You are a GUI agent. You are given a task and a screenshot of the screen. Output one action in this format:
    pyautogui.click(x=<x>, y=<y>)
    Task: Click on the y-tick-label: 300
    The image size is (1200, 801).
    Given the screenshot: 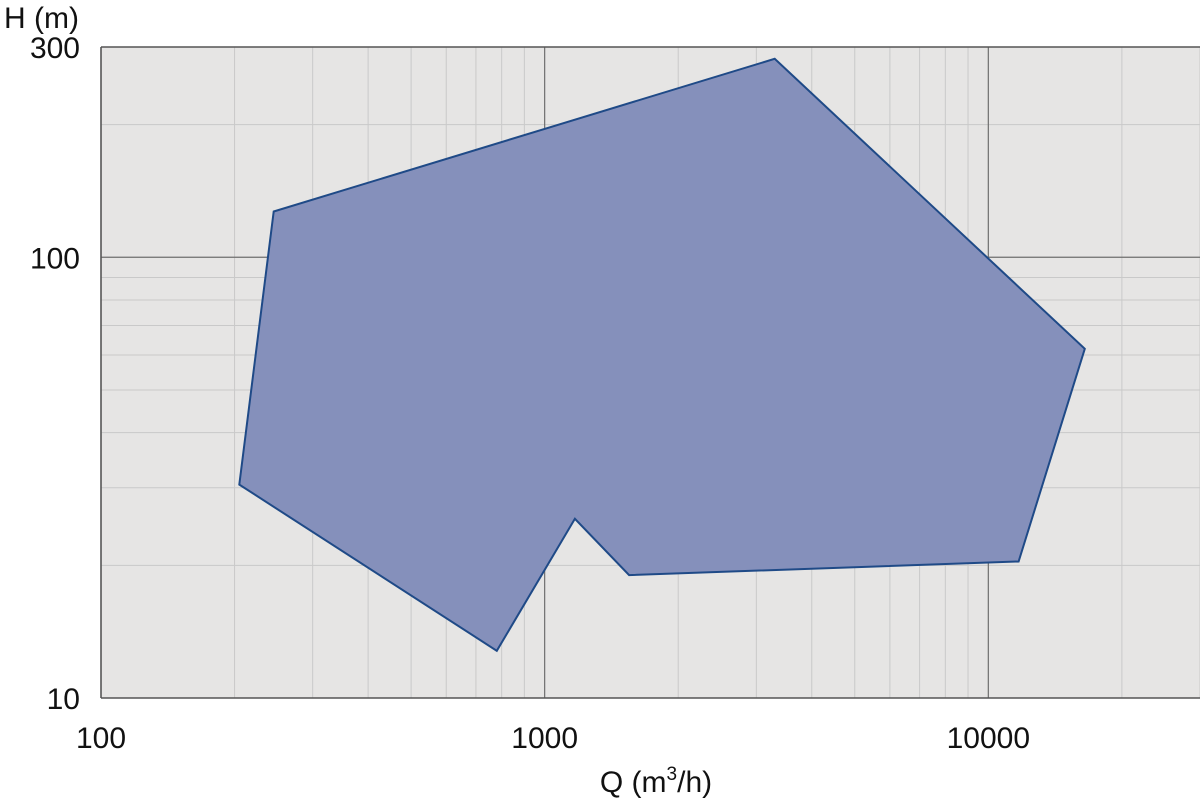 What is the action you would take?
    pyautogui.click(x=55, y=48)
    